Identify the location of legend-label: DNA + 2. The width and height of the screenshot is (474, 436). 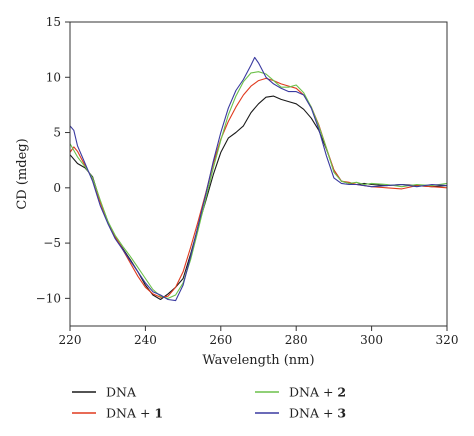
(317, 392).